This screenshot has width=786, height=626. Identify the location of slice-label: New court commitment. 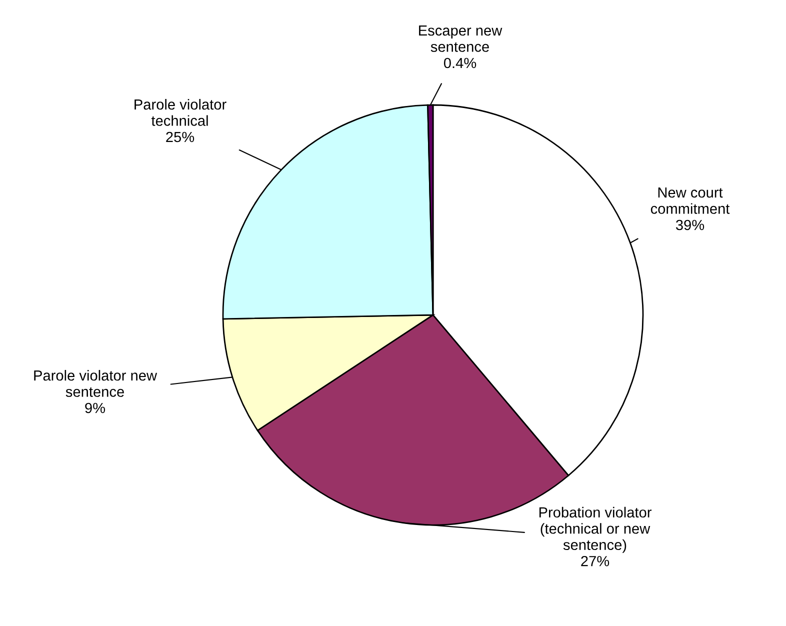
(690, 201).